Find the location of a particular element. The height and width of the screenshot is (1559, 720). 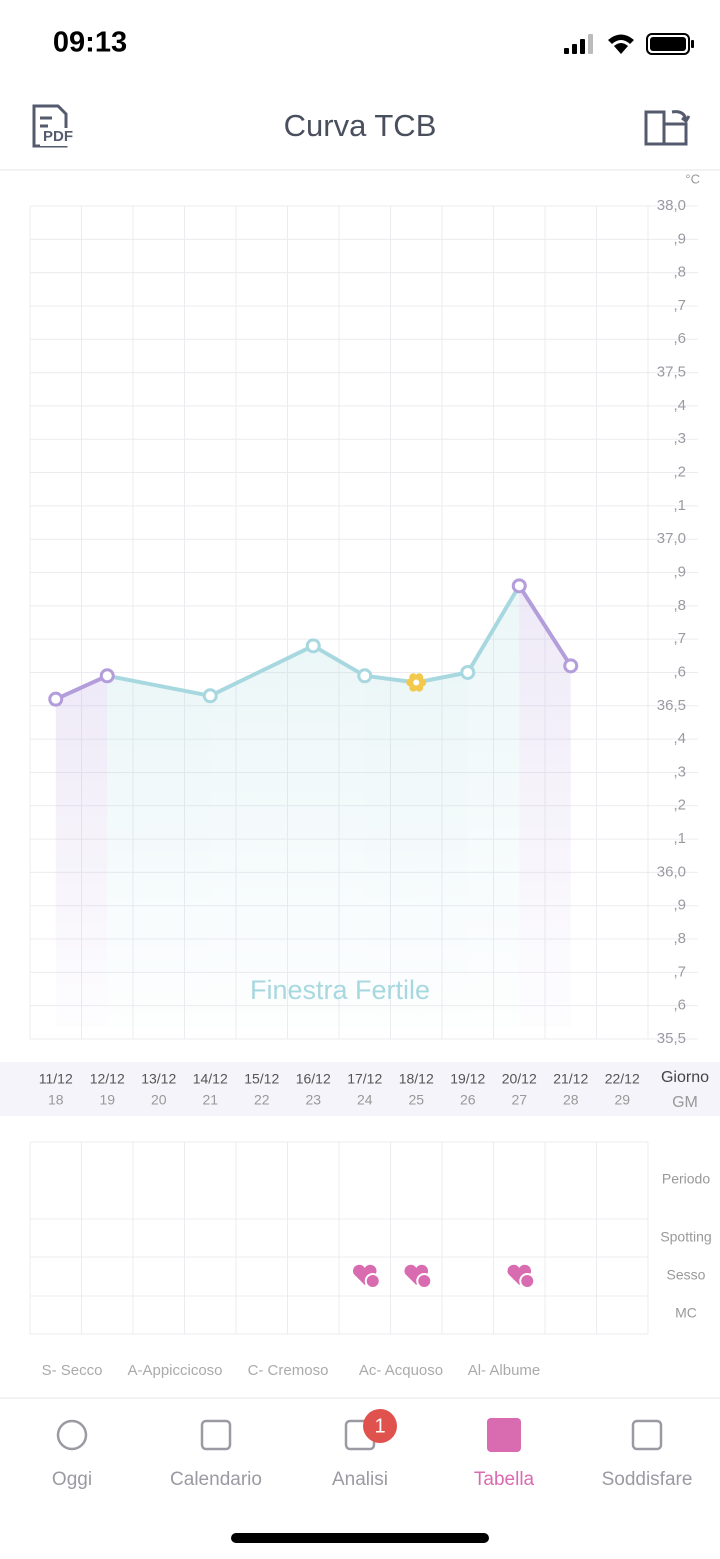

ovulation-marker is located at coordinates (416, 682).